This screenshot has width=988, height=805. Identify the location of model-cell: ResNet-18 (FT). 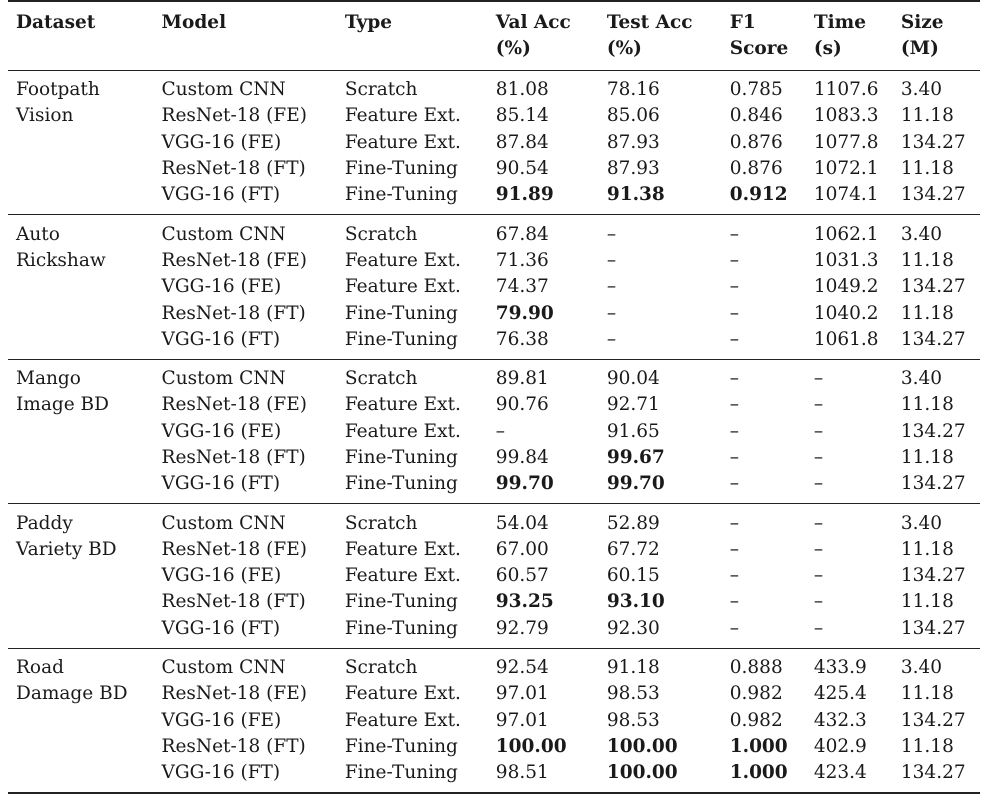
(233, 313).